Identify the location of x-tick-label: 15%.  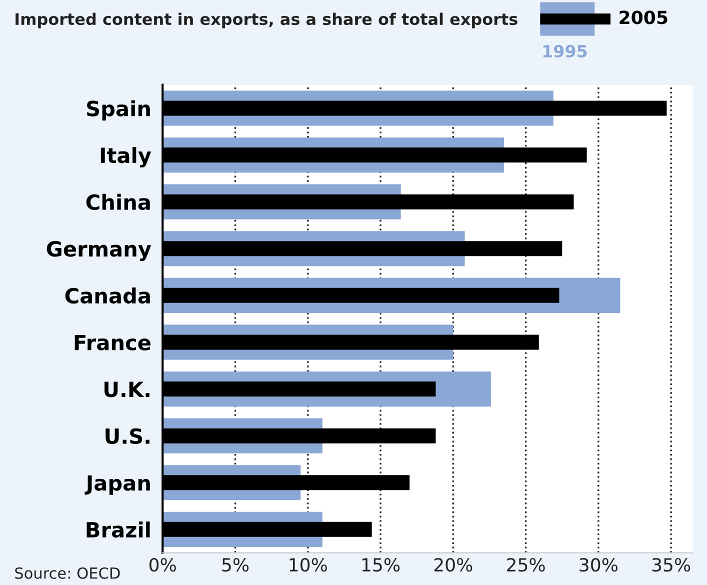
(381, 565).